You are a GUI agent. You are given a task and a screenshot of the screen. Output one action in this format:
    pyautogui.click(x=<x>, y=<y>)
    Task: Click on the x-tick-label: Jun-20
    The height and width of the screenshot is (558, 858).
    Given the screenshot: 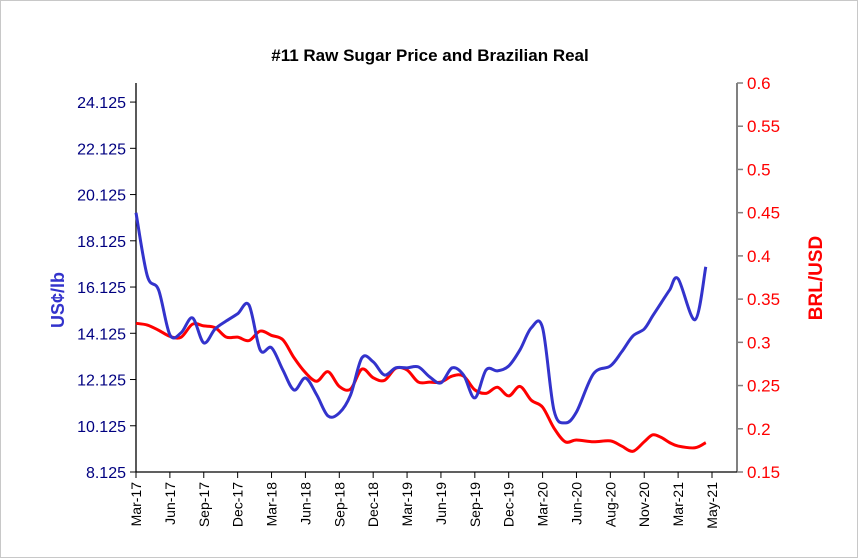 What is the action you would take?
    pyautogui.click(x=576, y=503)
    